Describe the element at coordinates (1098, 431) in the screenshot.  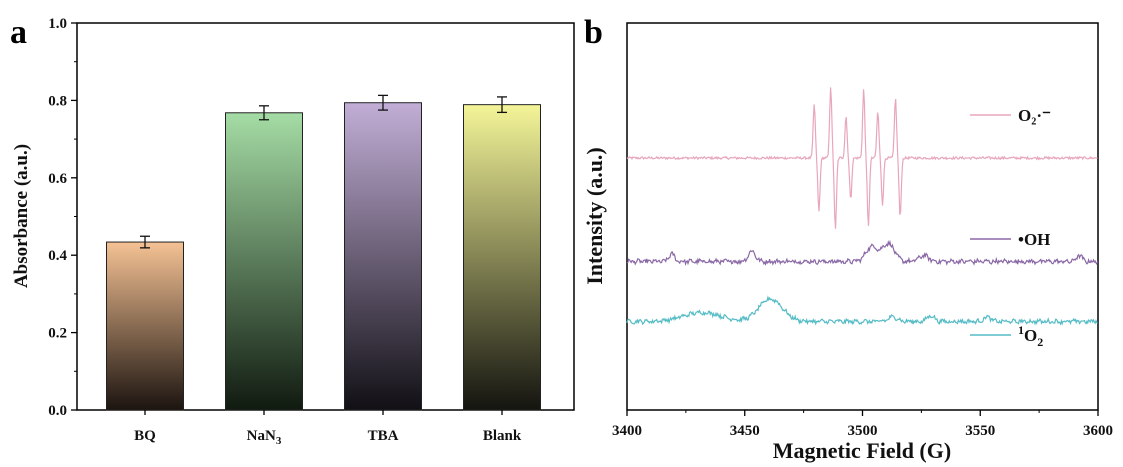
I see `x-tick-label: 3600` at that location.